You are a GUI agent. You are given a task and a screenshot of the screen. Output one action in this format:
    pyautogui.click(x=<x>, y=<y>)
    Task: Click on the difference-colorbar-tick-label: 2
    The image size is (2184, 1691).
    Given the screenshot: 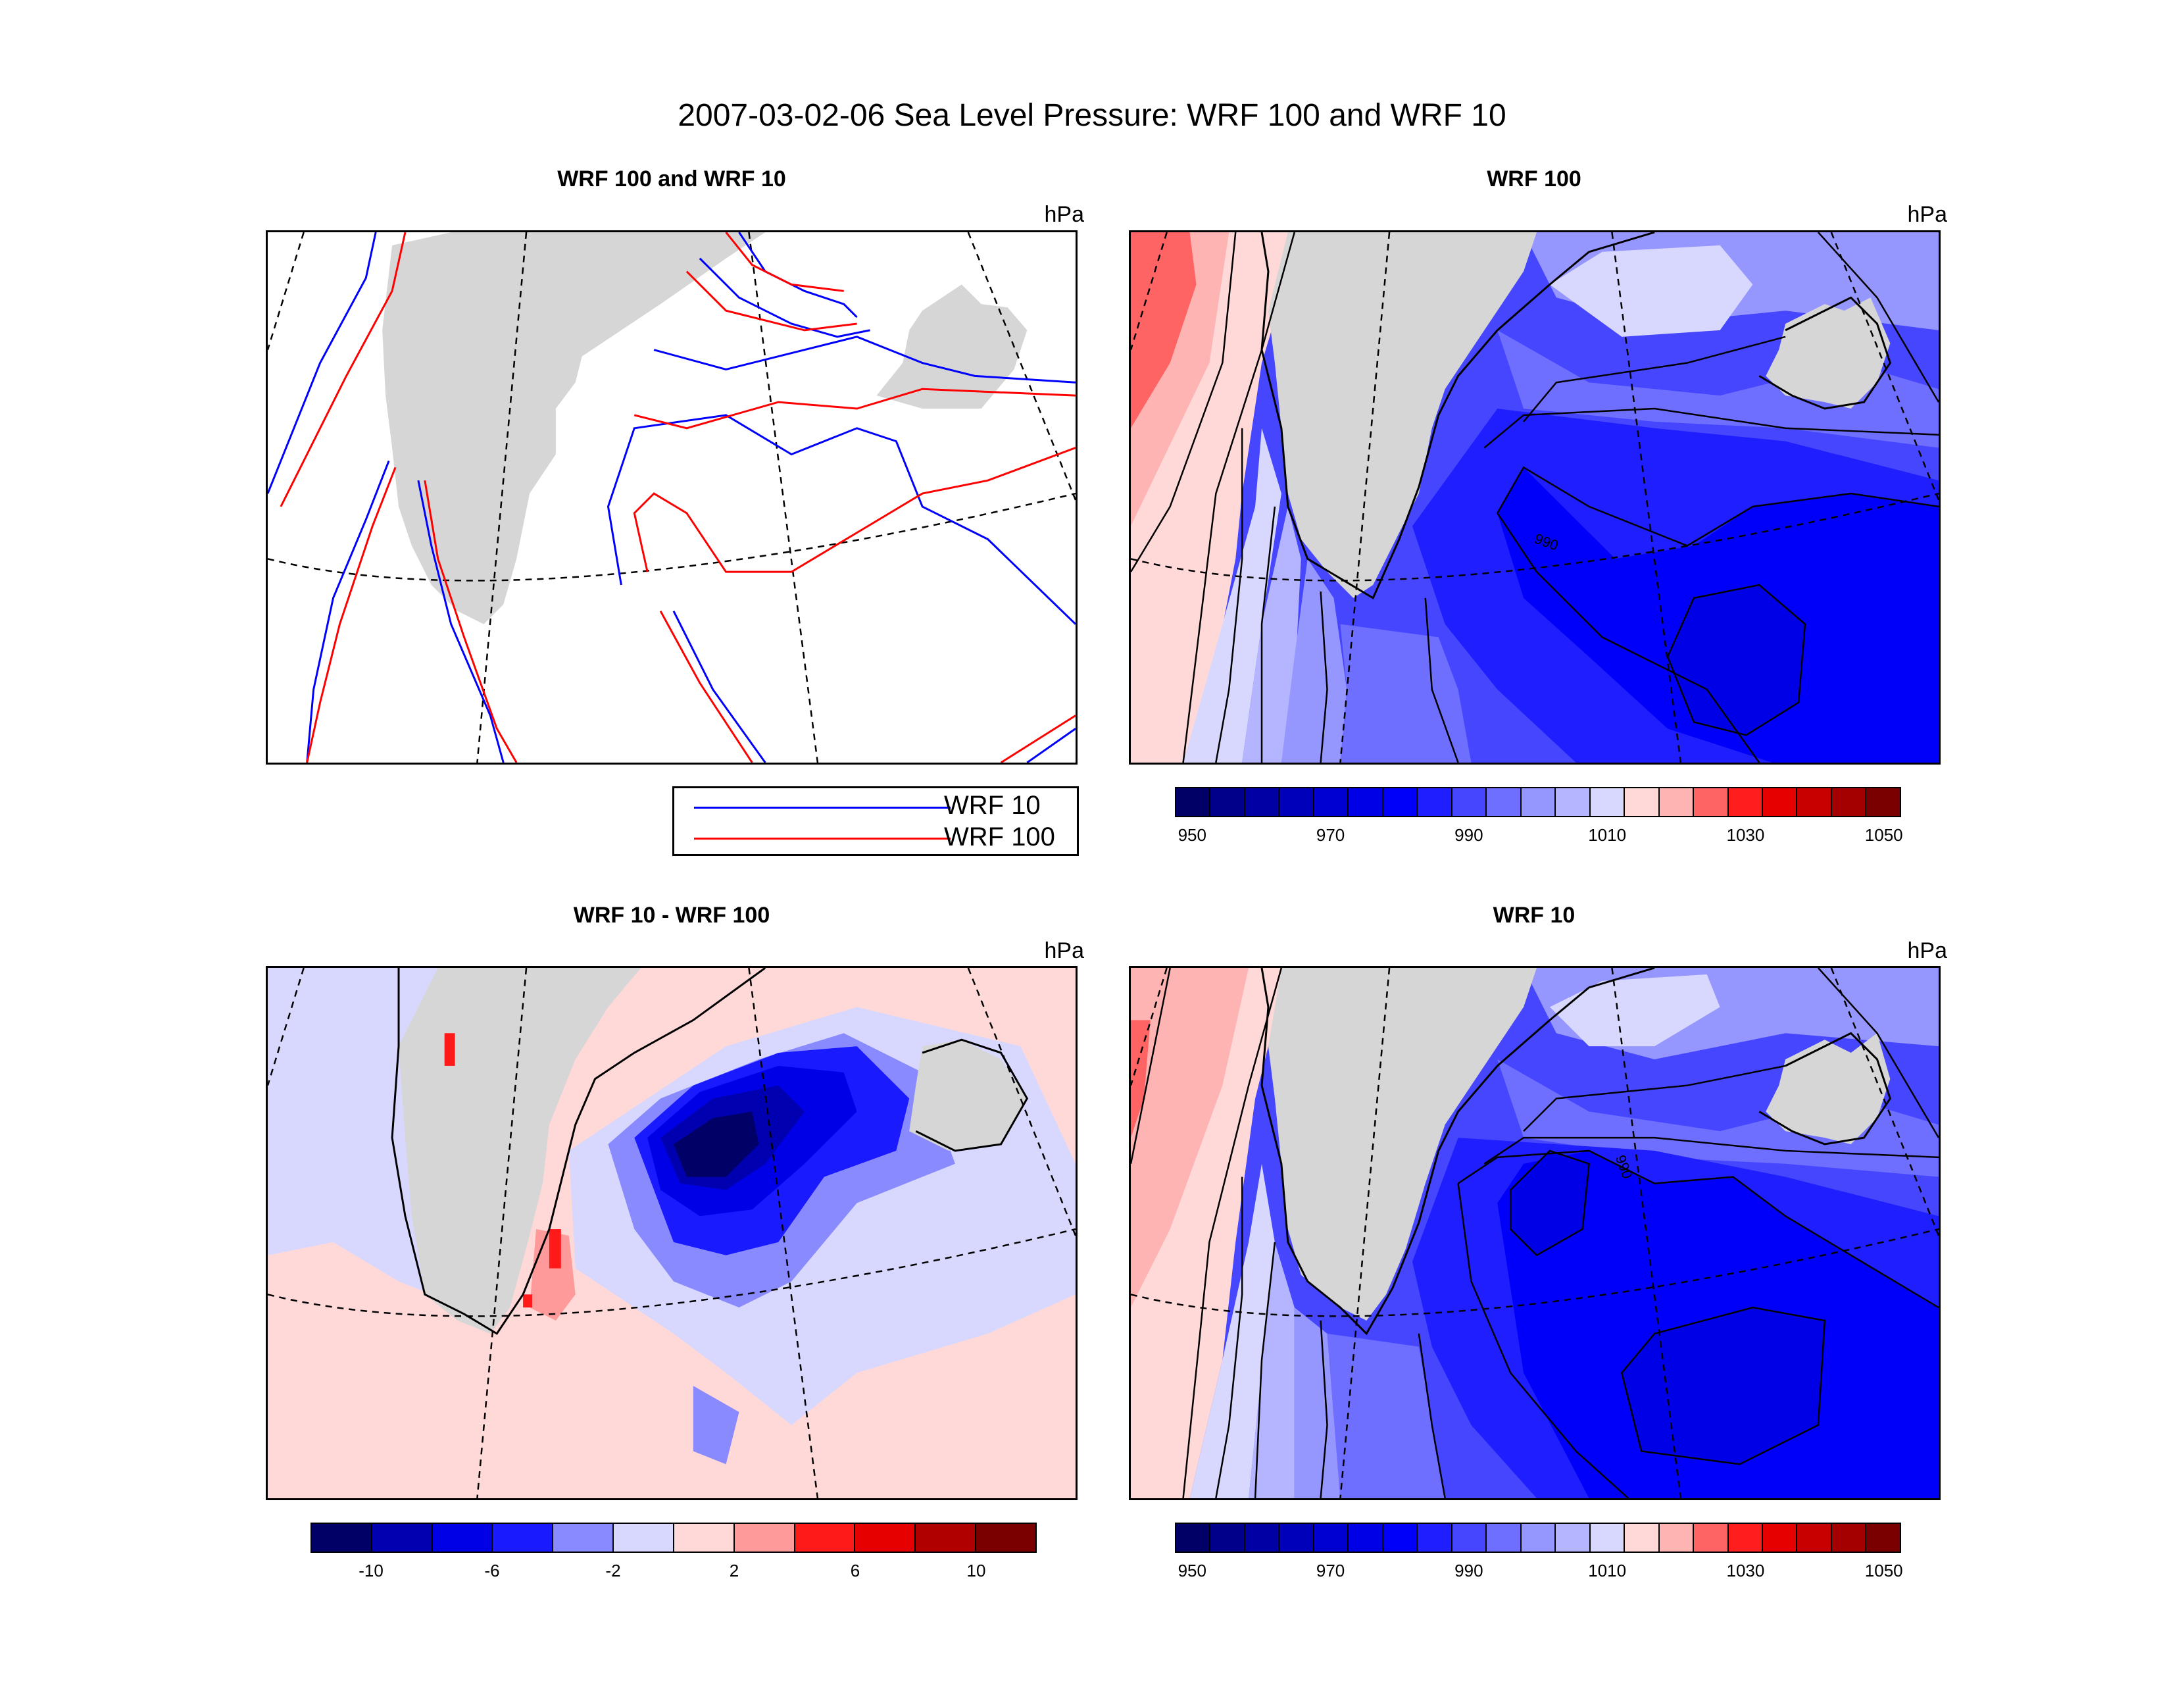 What is the action you would take?
    pyautogui.click(x=734, y=1570)
    